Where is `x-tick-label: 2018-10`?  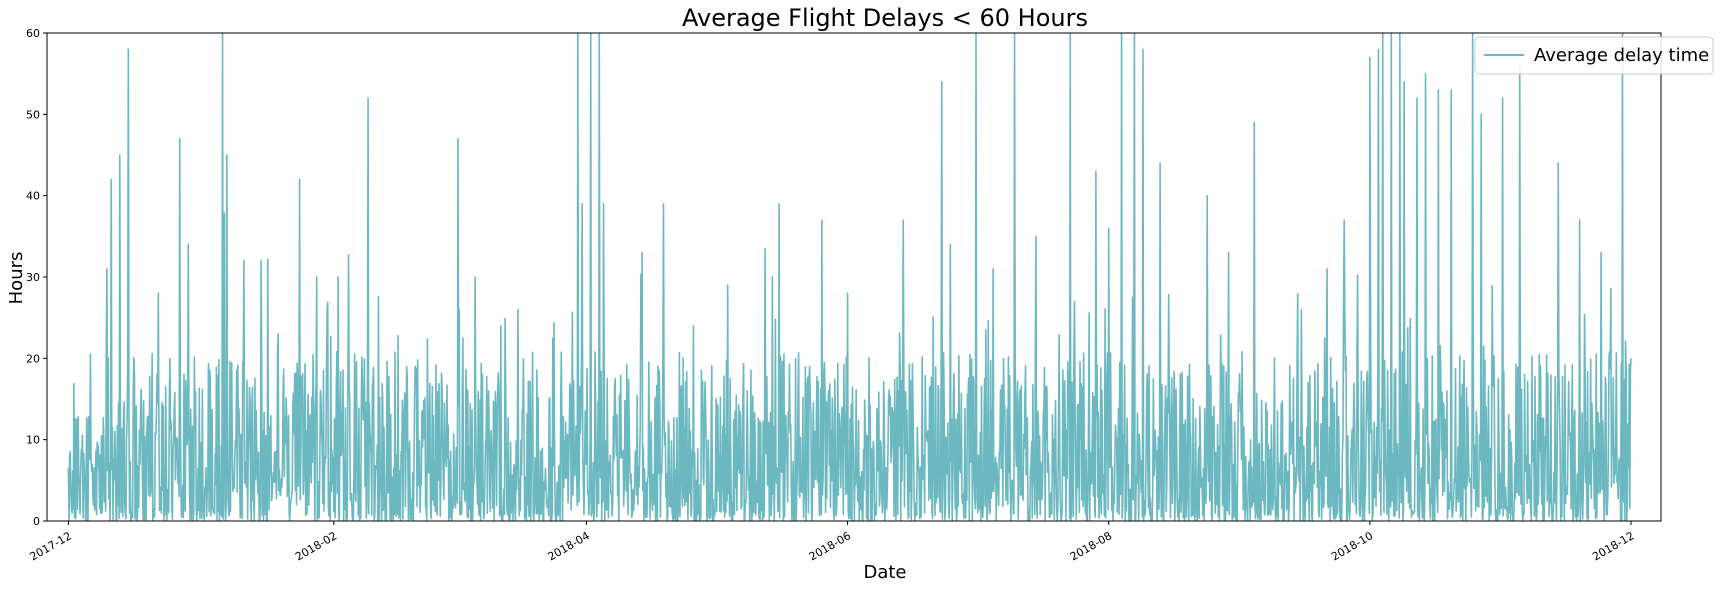
x-tick-label: 2018-10 is located at coordinates (1352, 546).